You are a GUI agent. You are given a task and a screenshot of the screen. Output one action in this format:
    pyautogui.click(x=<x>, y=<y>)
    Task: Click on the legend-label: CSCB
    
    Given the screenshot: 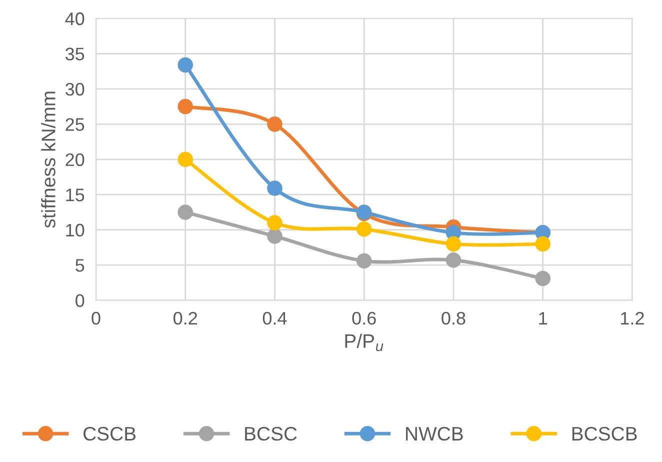 What is the action you would take?
    pyautogui.click(x=110, y=433)
    